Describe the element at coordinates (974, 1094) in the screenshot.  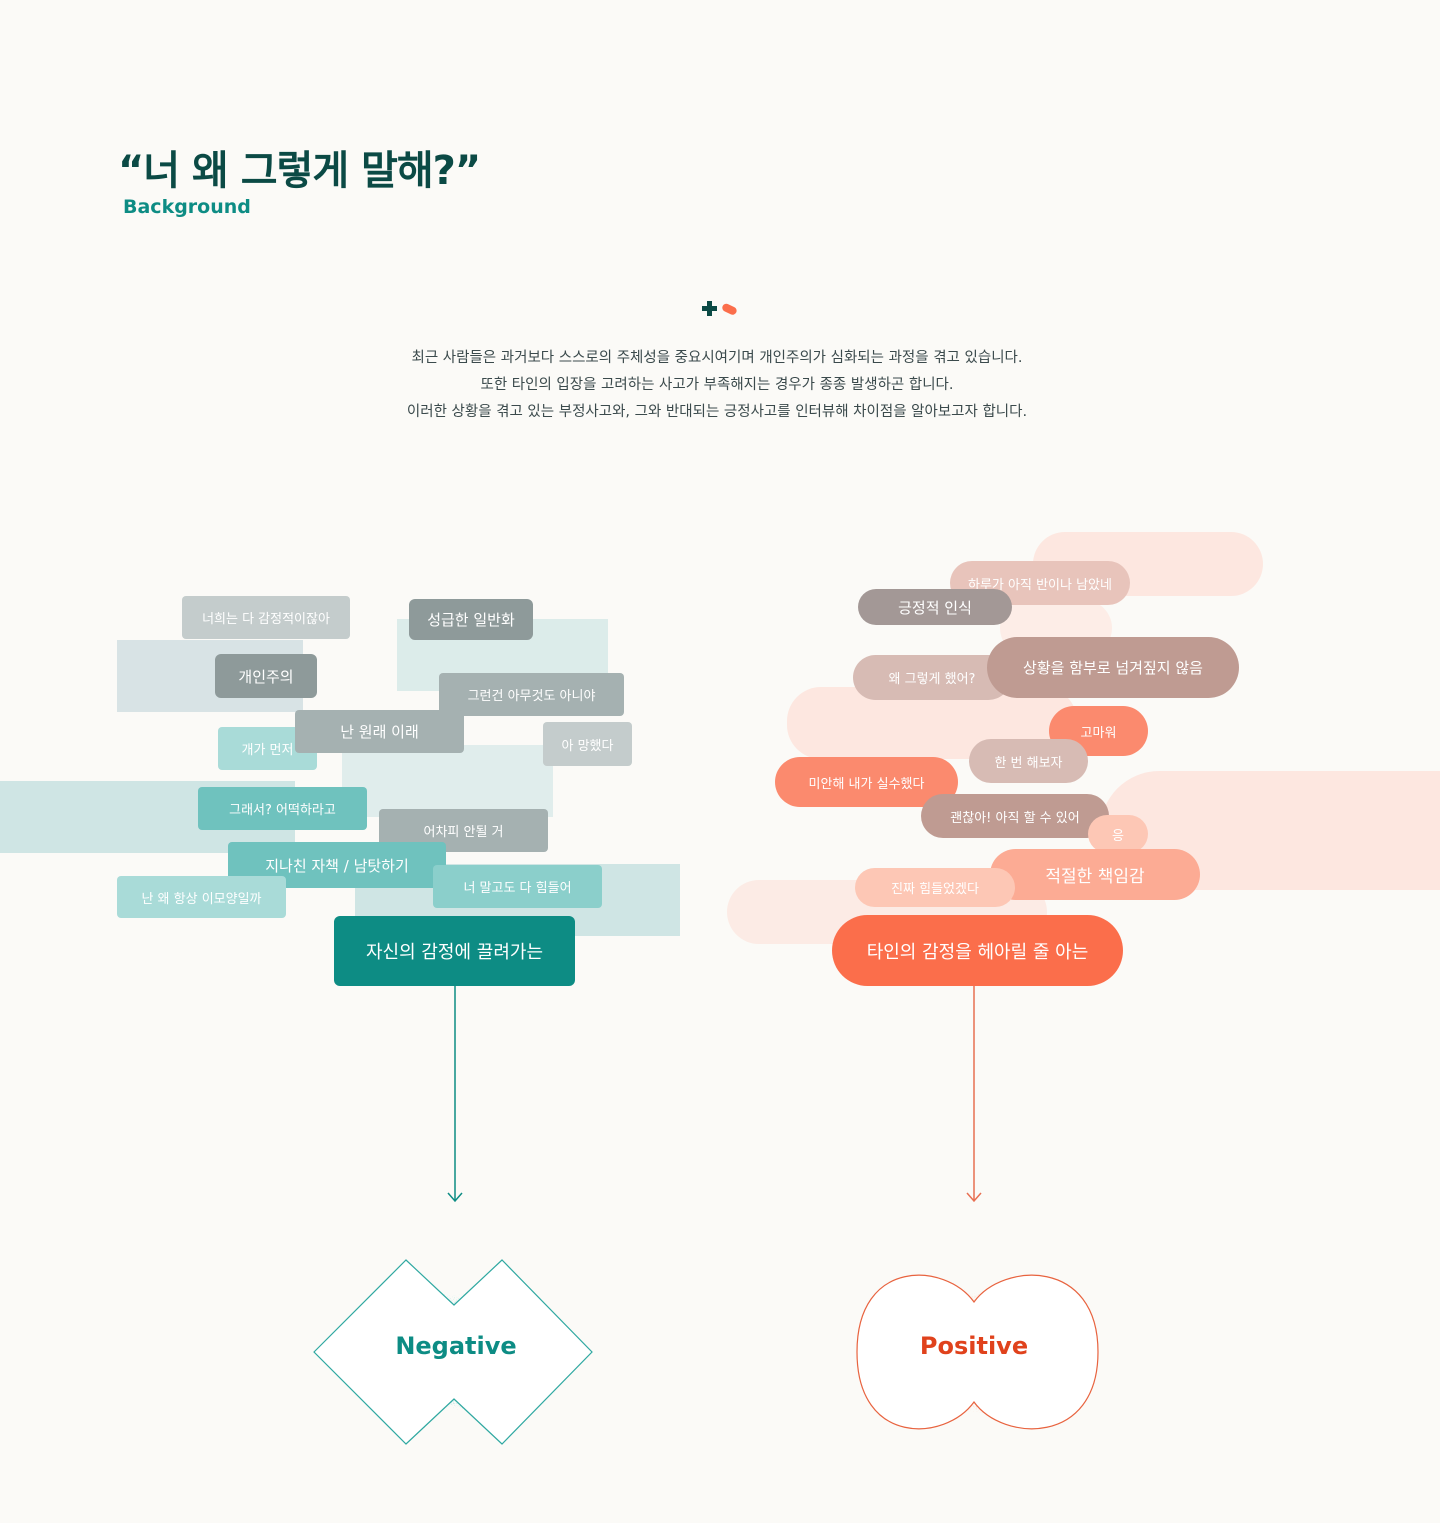
I see `positive-arrow` at that location.